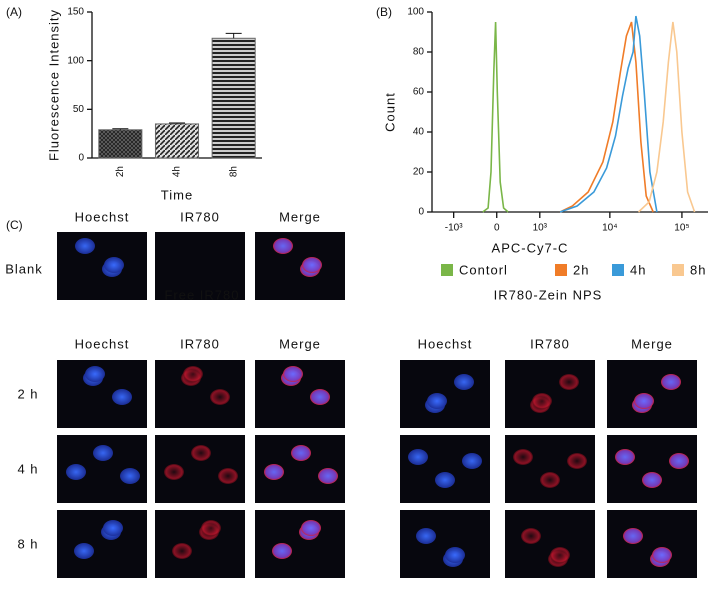  What do you see at coordinates (177, 171) in the screenshot?
I see `x-tick-label: 4h` at bounding box center [177, 171].